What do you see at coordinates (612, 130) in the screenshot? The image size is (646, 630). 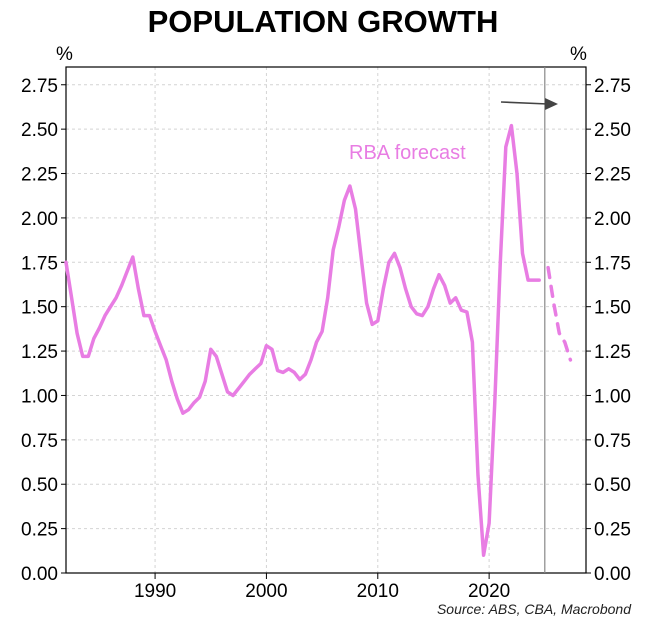 I see `y-tick-label-right: 2.50` at bounding box center [612, 130].